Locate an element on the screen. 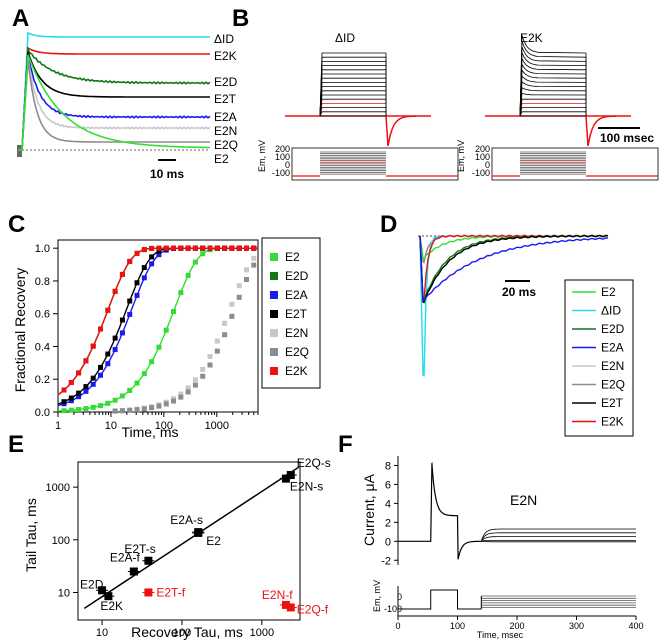 The height and width of the screenshot is (643, 664). legend-label-e2a: E2A is located at coordinates (612, 348).